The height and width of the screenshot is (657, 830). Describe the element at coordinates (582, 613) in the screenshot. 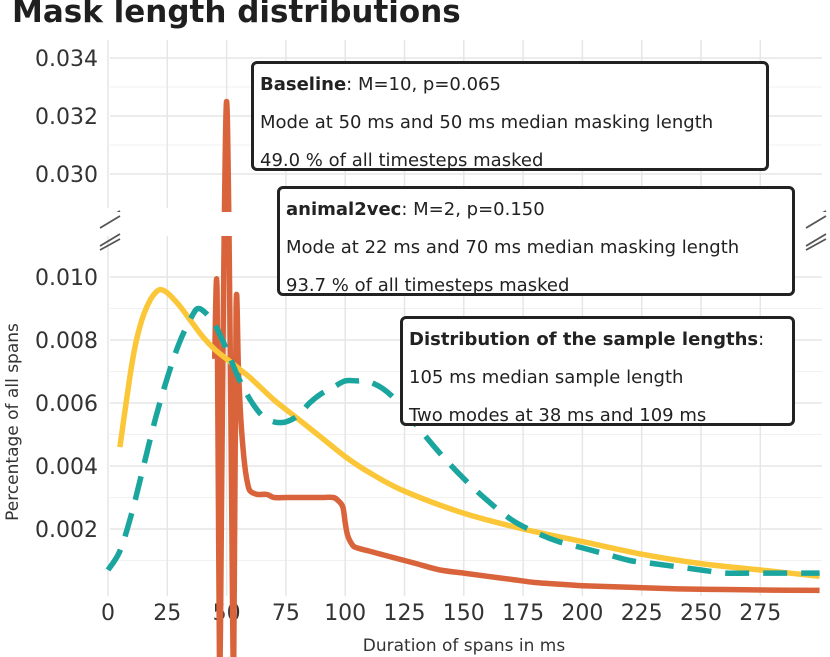

I see `x-tick-label: 200` at that location.